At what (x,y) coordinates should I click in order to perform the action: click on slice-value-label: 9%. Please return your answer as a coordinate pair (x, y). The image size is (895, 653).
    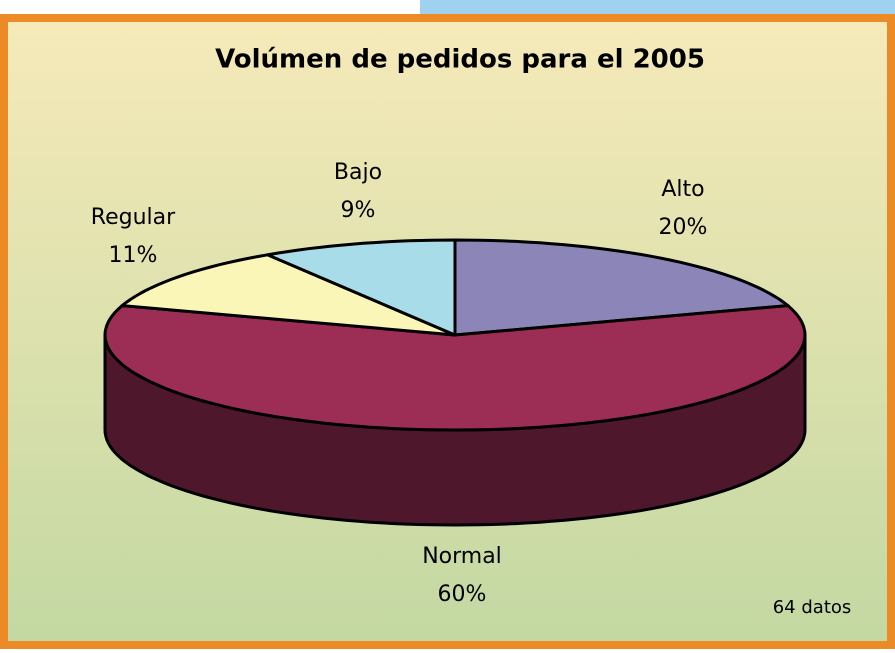
    Looking at the image, I should click on (358, 210).